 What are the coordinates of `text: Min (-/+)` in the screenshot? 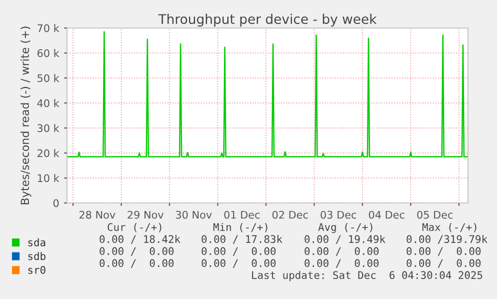 It's located at (240, 227).